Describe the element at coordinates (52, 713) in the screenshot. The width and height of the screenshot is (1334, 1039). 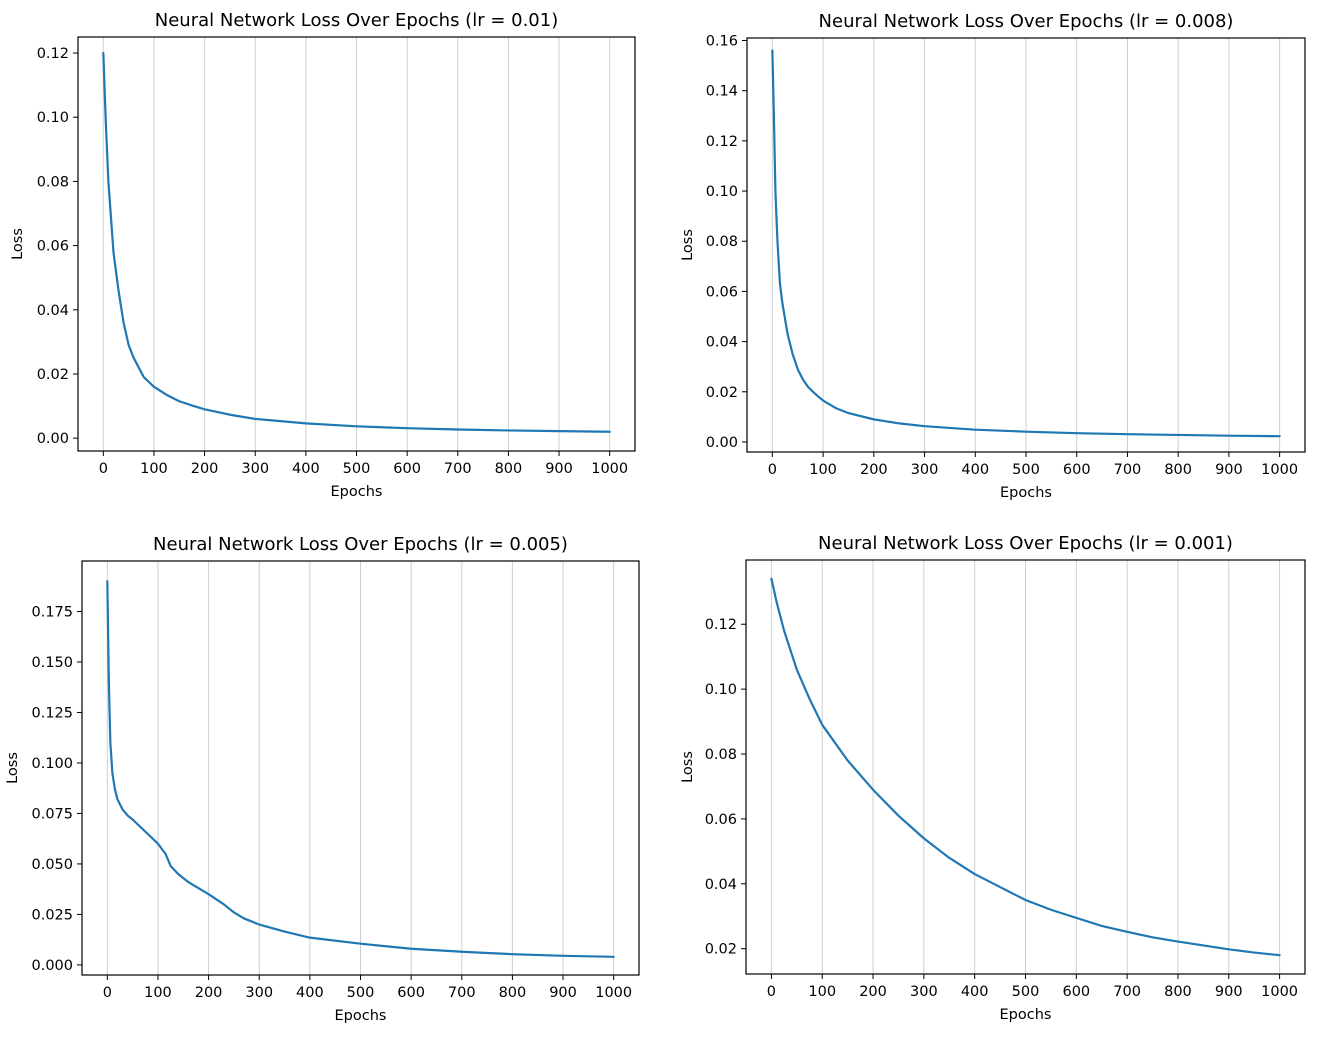
I see `y-tick-label: 0.125` at that location.